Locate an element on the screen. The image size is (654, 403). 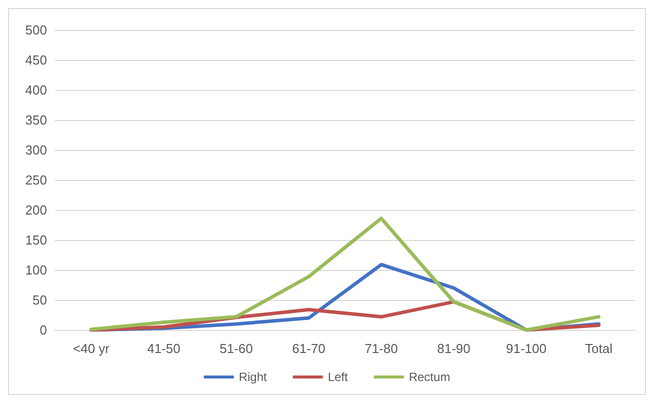
y-tick-label: 250 is located at coordinates (36, 180).